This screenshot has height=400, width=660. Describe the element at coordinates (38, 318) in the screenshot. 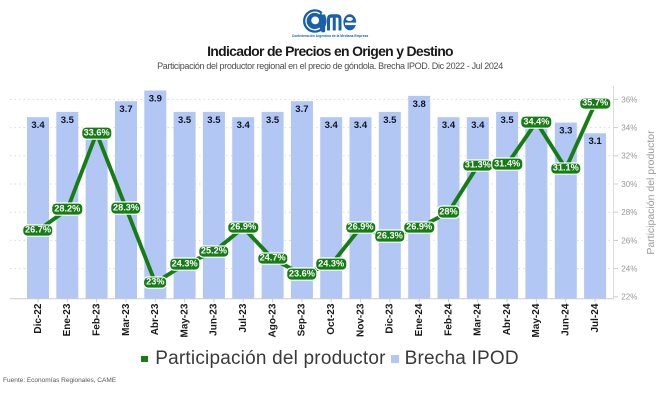

I see `svg-text: Dic-22` at that location.